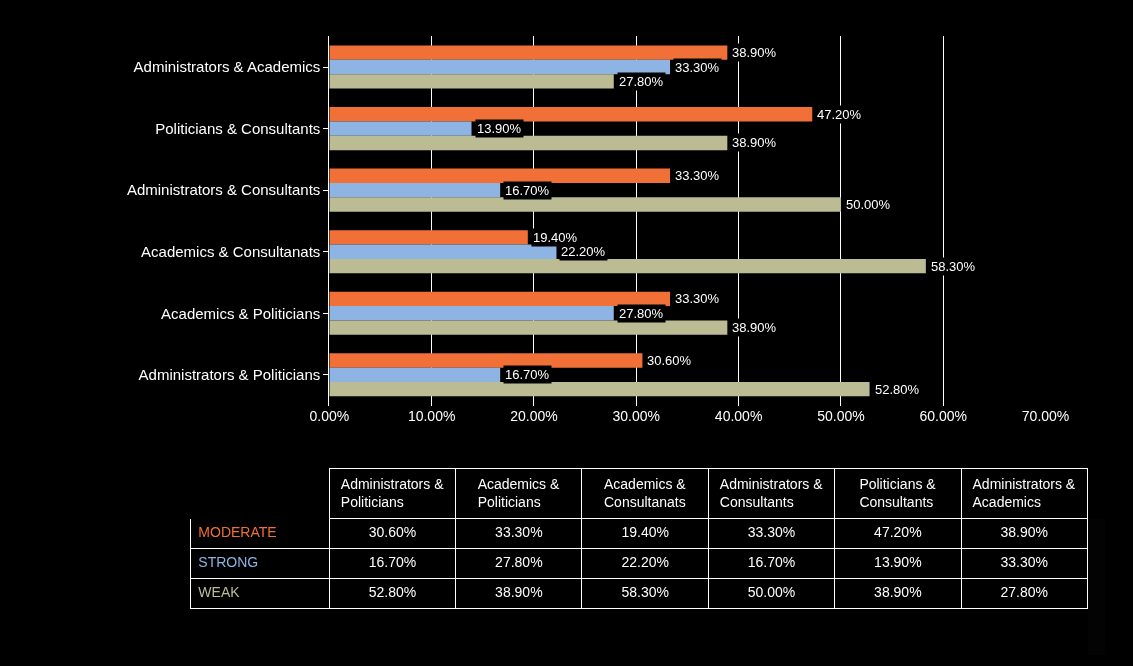 This screenshot has height=666, width=1133. I want to click on y-tick-label: Administrators & Academics, so click(227, 67).